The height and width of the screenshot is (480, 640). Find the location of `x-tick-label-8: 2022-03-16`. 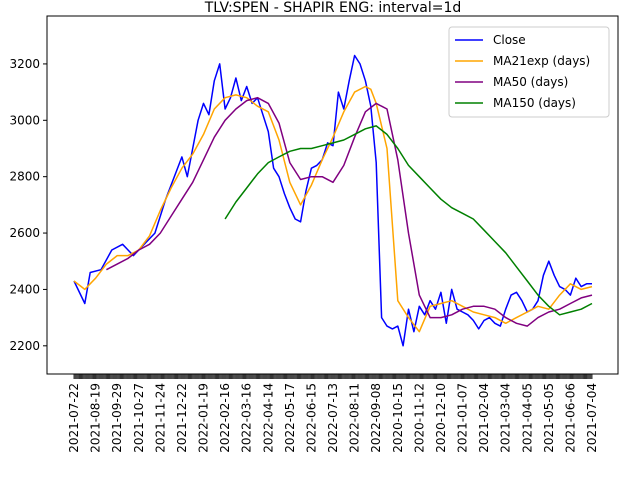

x-tick-label-8: 2022-03-16 is located at coordinates (247, 418).